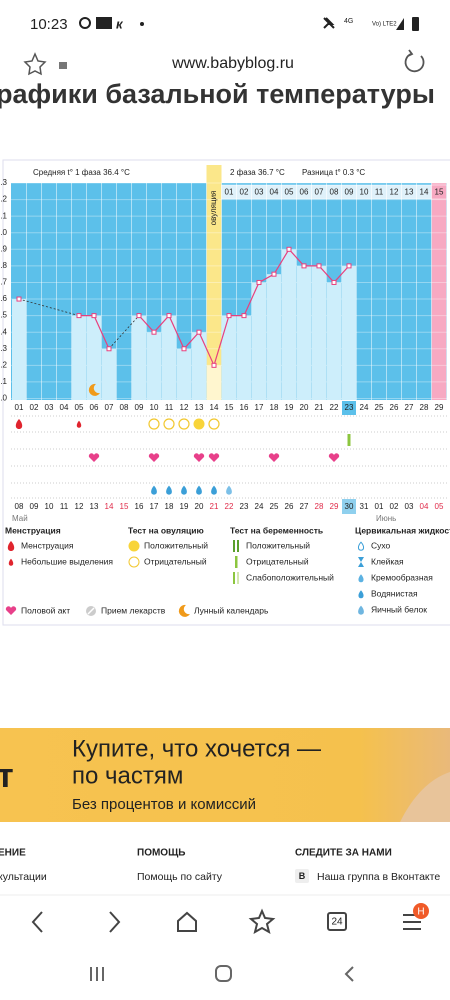 This screenshot has height=1000, width=450. What do you see at coordinates (348, 21) in the screenshot?
I see `network: 4G` at bounding box center [348, 21].